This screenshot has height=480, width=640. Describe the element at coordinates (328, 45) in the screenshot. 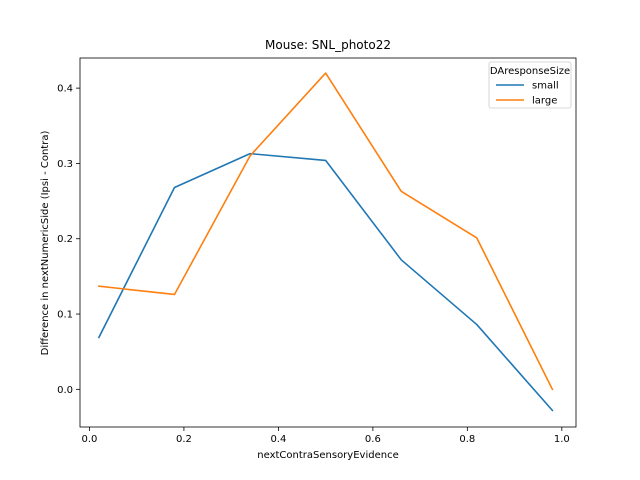

I see `chart-title: Mouse: SNL_photo22` at that location.